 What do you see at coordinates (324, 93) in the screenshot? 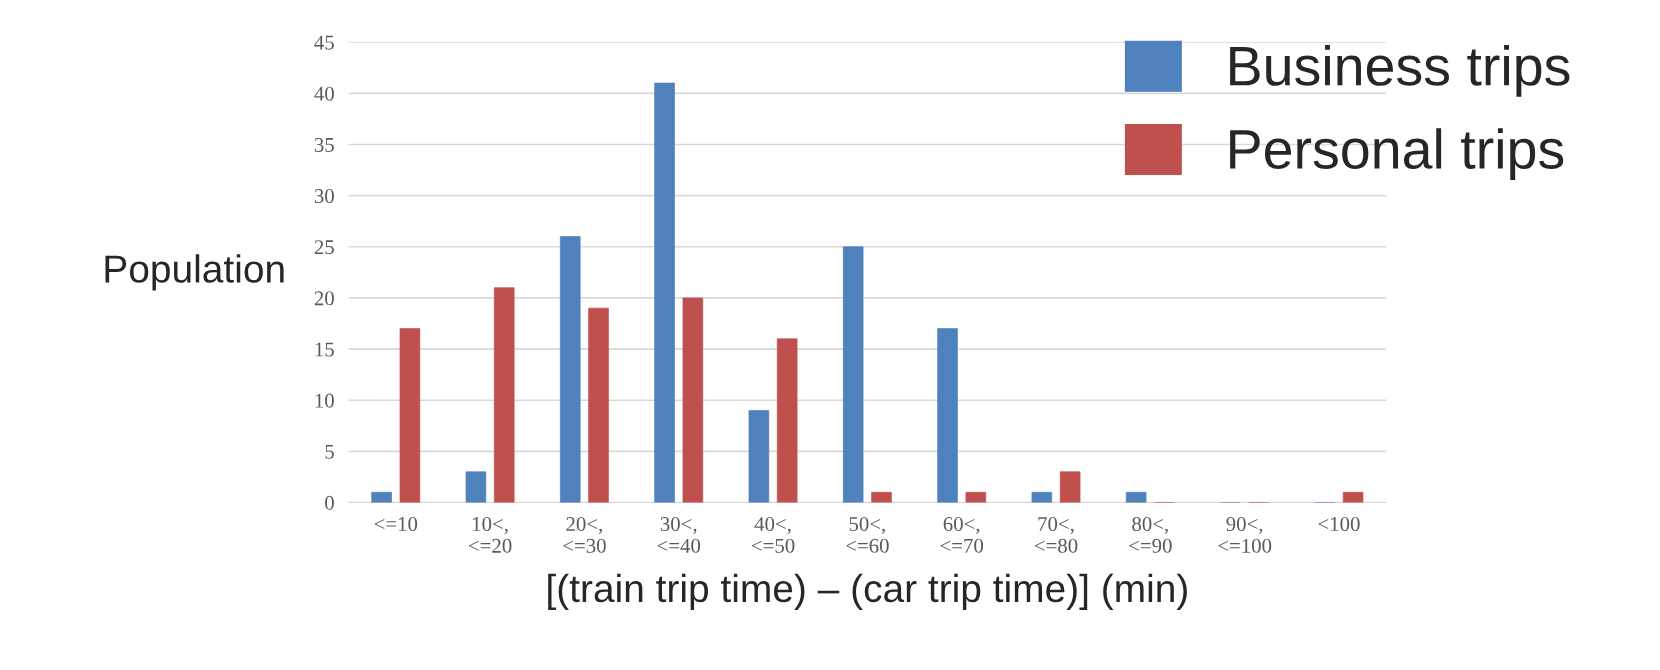
I see `y-tick-label: 40` at bounding box center [324, 93].